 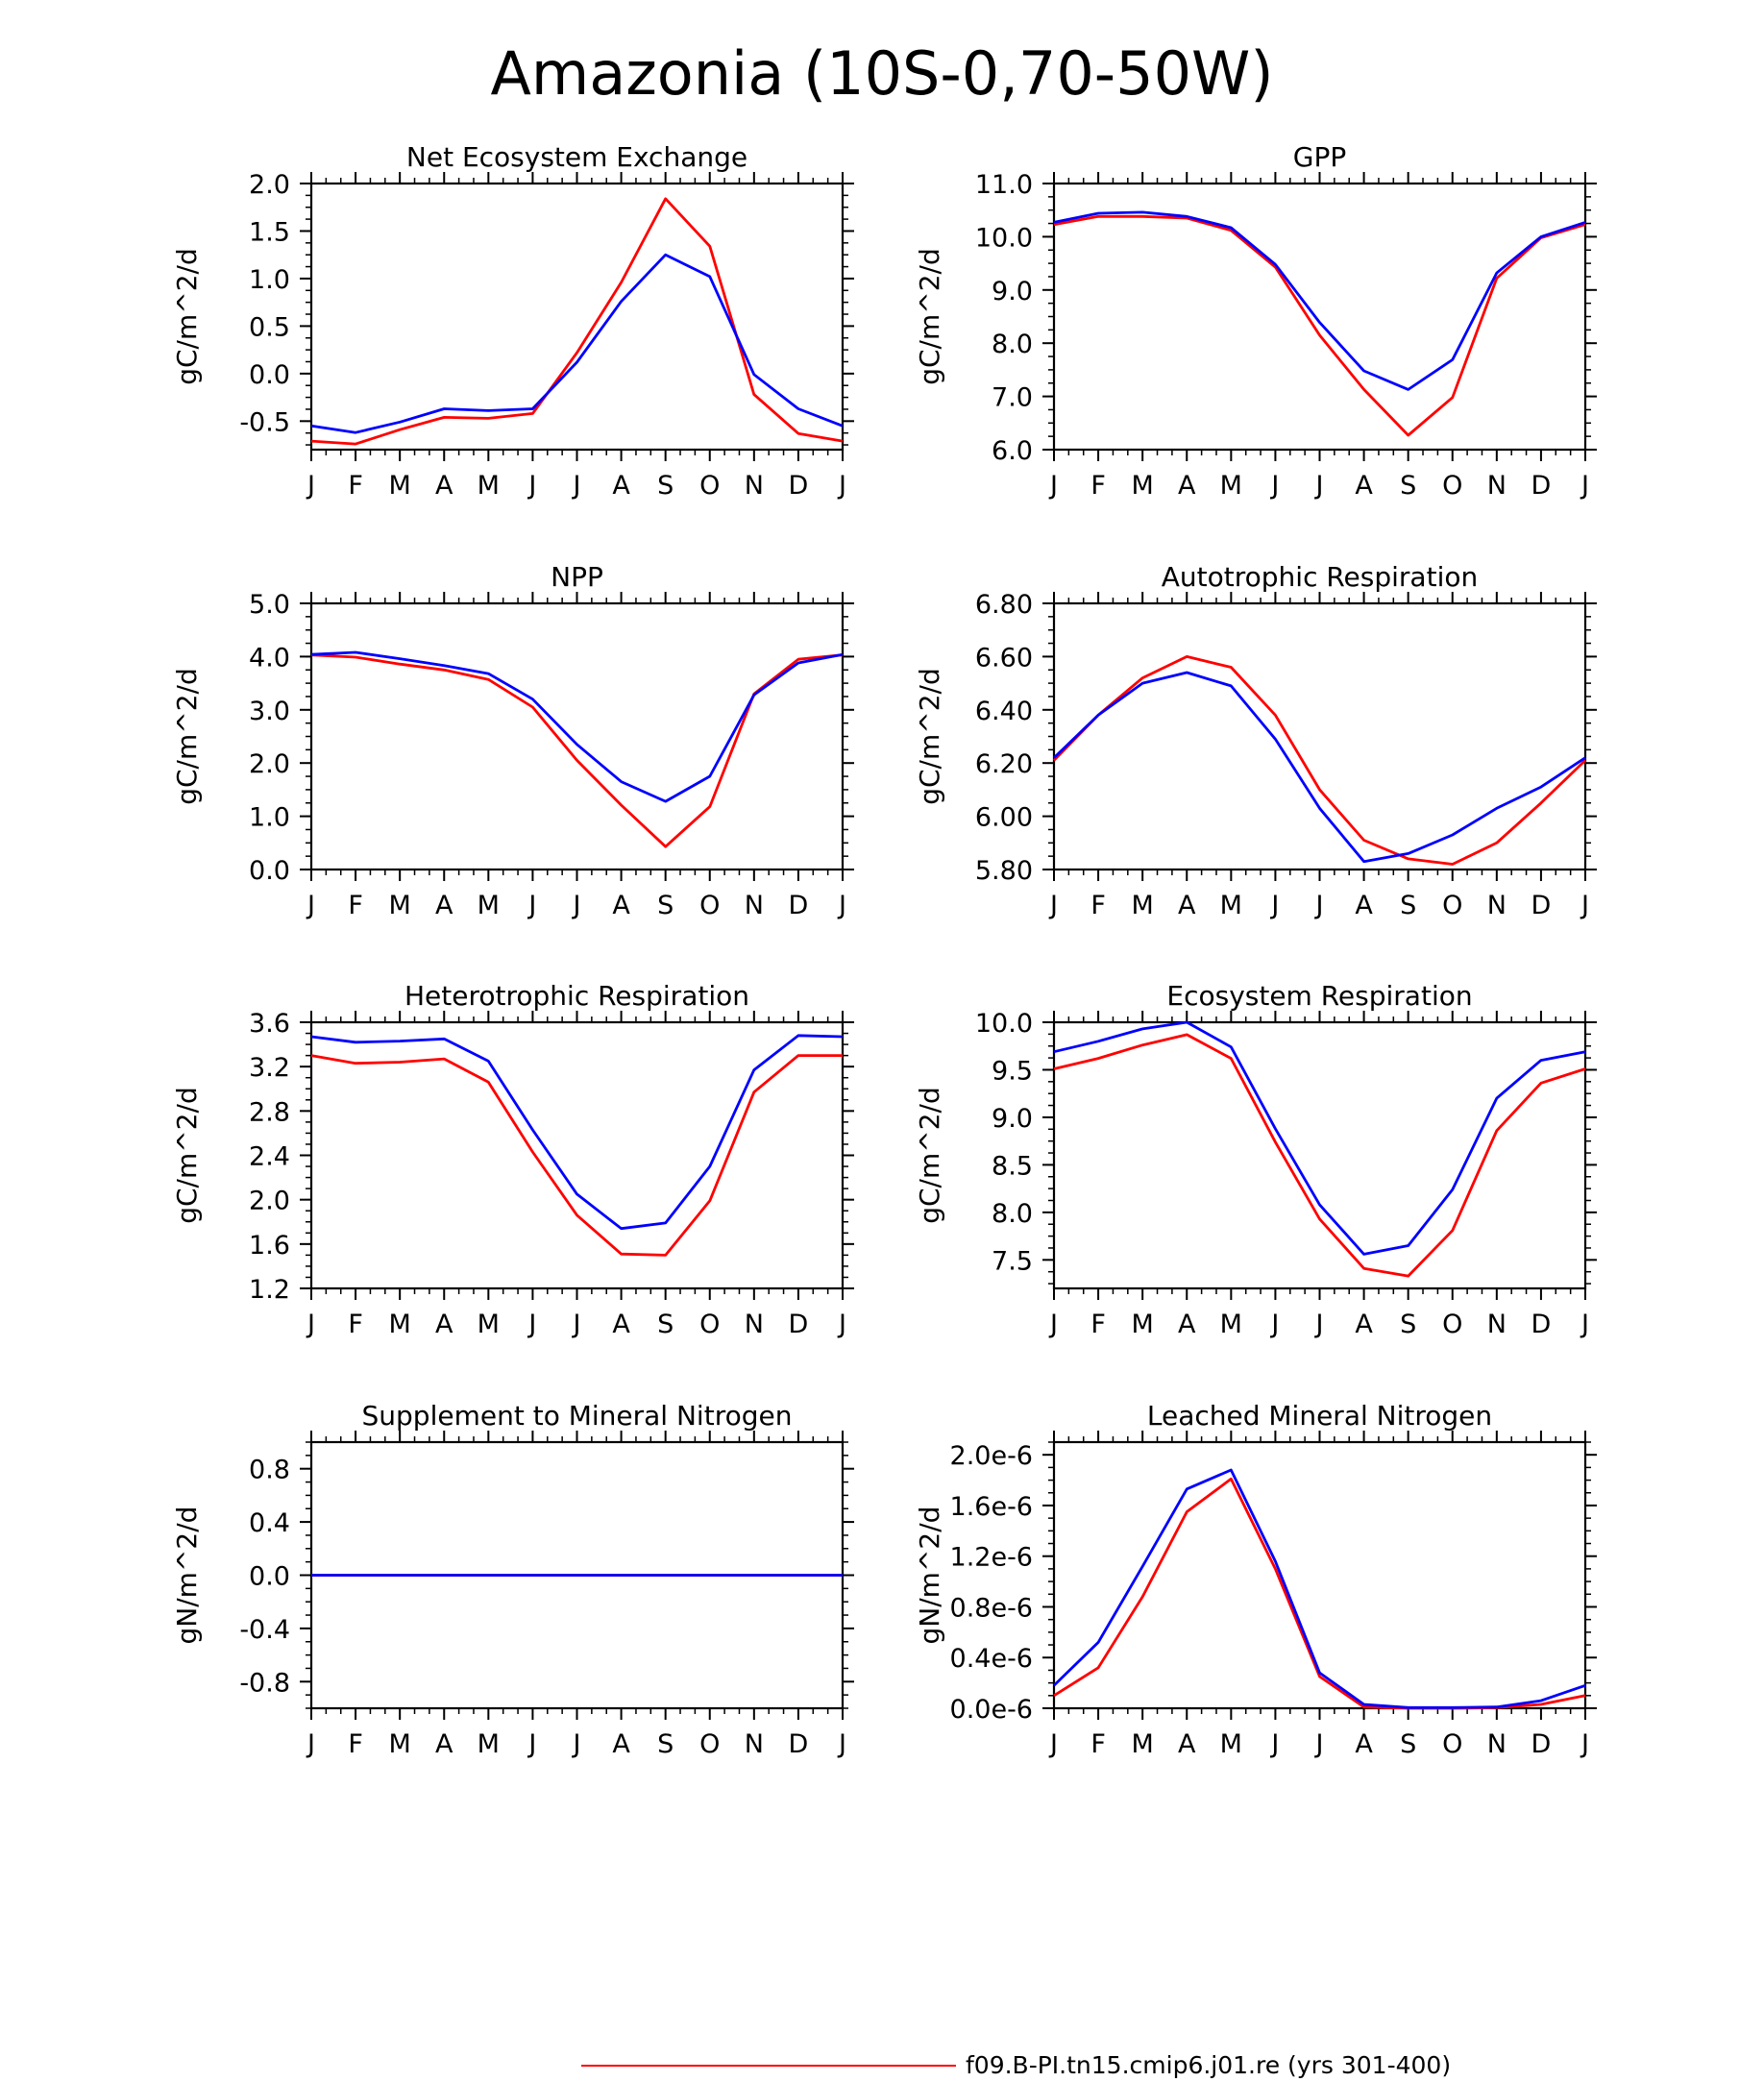 What do you see at coordinates (269, 658) in the screenshot?
I see `y-tick-label: 4.0` at bounding box center [269, 658].